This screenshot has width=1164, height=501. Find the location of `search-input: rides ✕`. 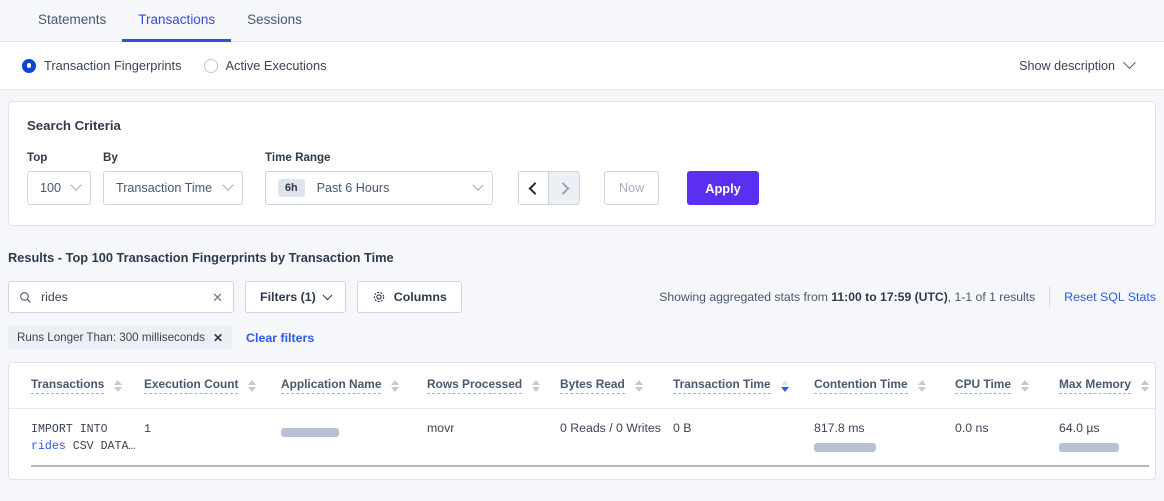

search-input: rides ✕ is located at coordinates (121, 297).